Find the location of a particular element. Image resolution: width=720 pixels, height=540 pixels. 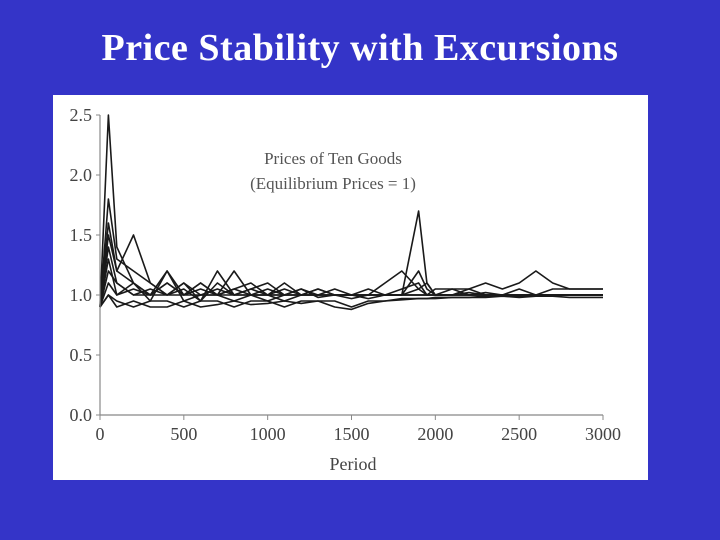

y-tick-label: 2.5 is located at coordinates (81, 115).